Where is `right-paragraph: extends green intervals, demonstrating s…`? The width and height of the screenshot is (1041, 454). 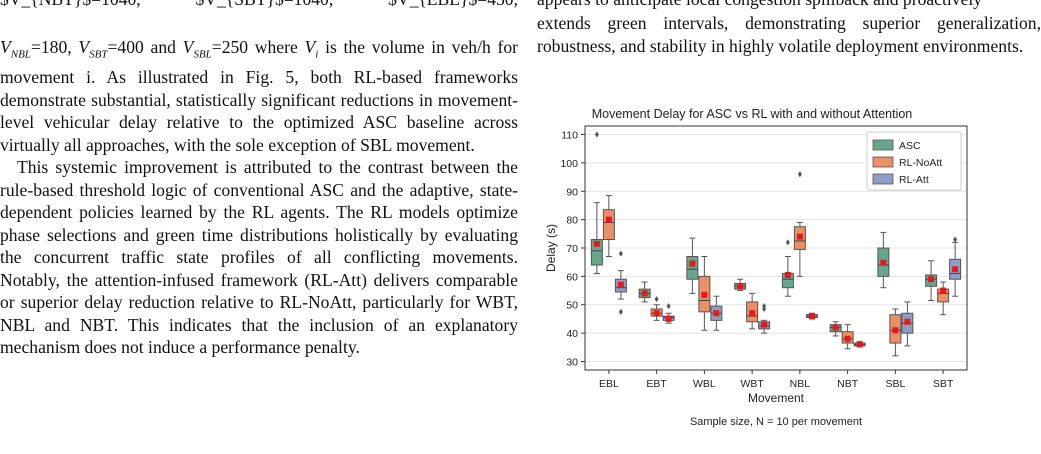 right-paragraph: extends green intervals, demonstrating s… is located at coordinates (789, 34).